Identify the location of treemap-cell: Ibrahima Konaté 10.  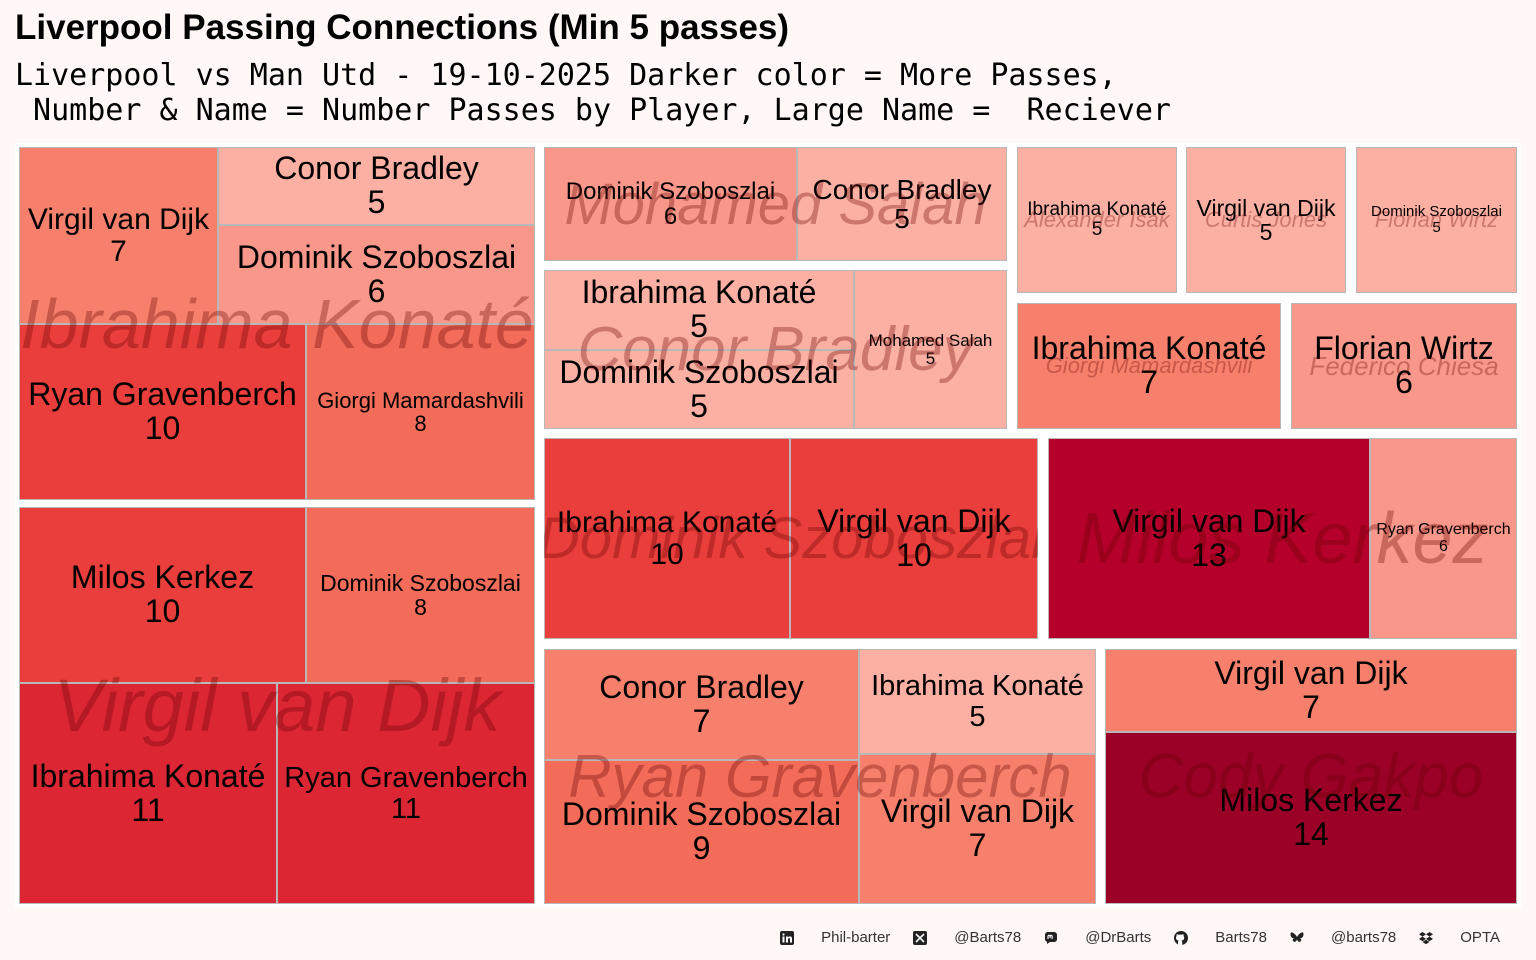
(667, 538).